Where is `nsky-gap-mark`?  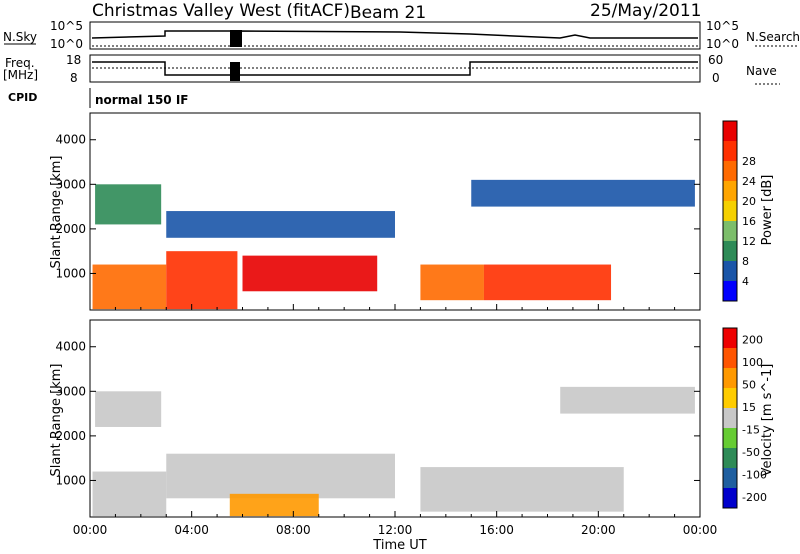
nsky-gap-mark is located at coordinates (236, 38).